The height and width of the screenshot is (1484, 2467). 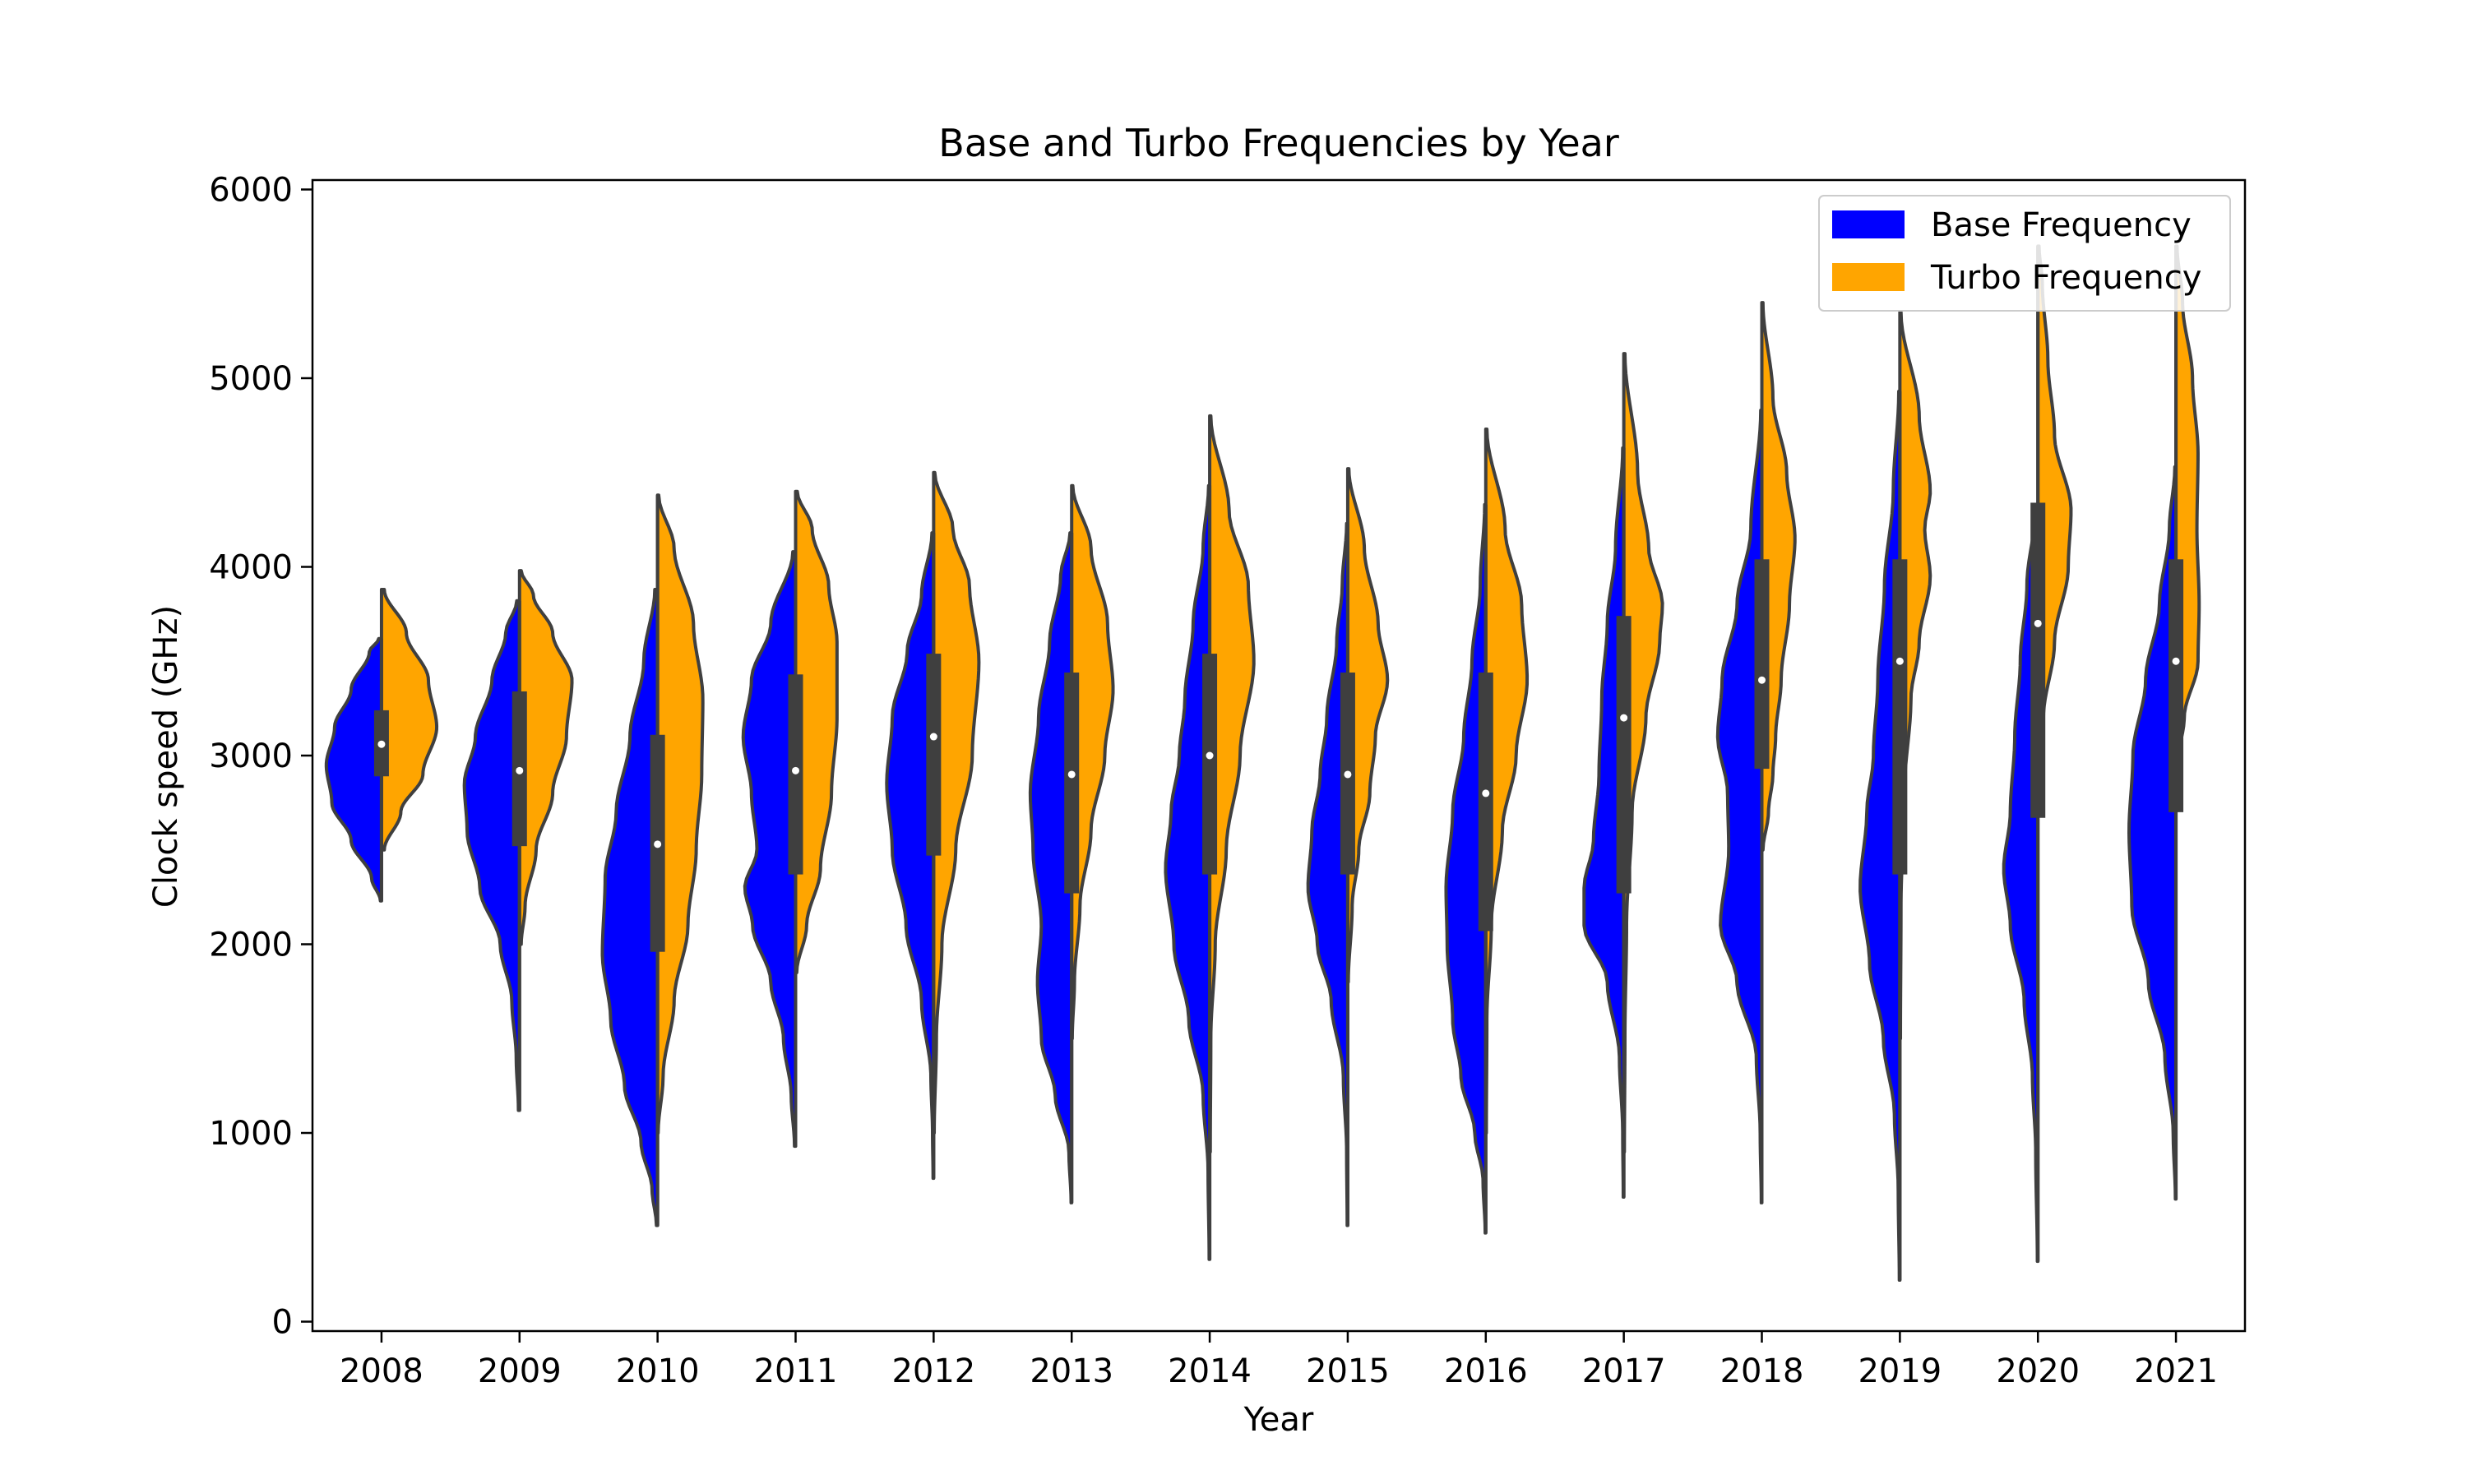 I want to click on median-dot-2011, so click(x=795, y=770).